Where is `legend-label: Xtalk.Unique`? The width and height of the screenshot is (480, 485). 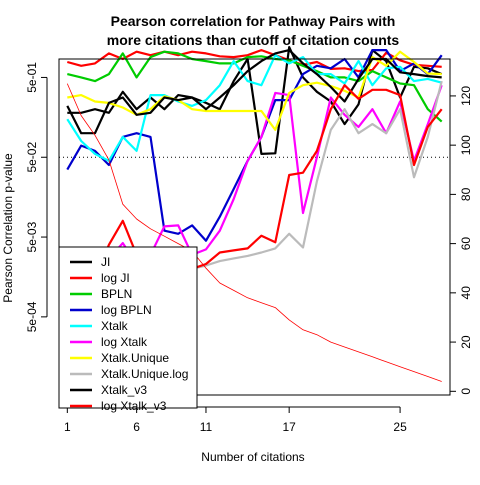 legend-label: Xtalk.Unique is located at coordinates (135, 358).